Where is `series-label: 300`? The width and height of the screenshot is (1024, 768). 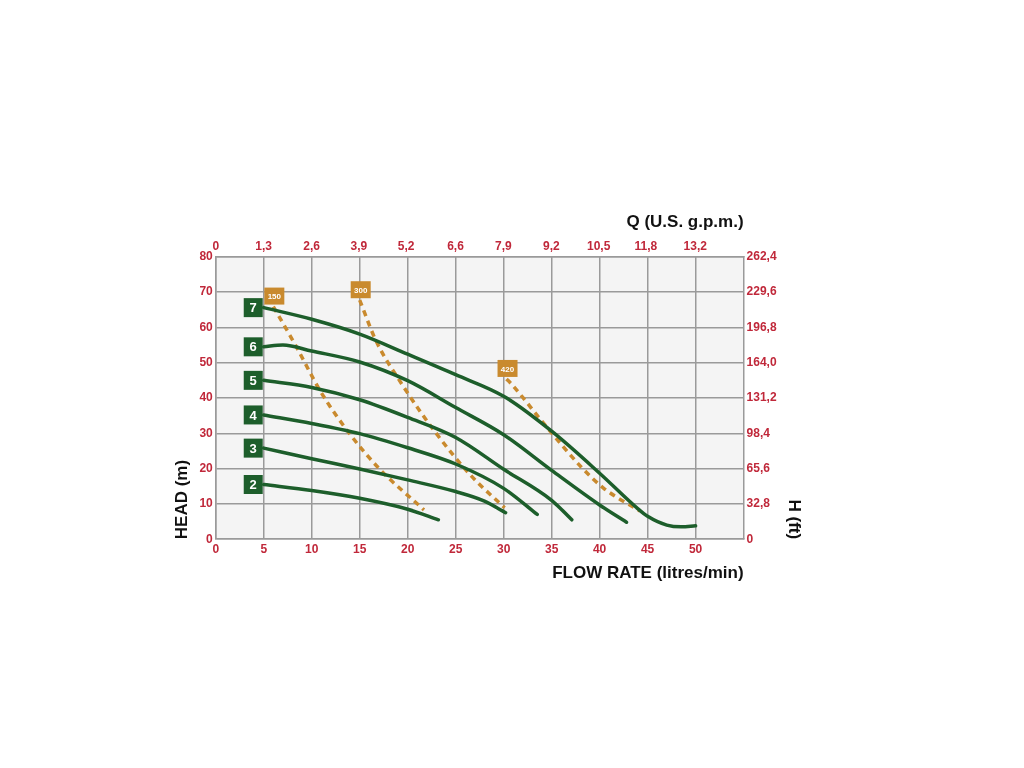 series-label: 300 is located at coordinates (361, 290).